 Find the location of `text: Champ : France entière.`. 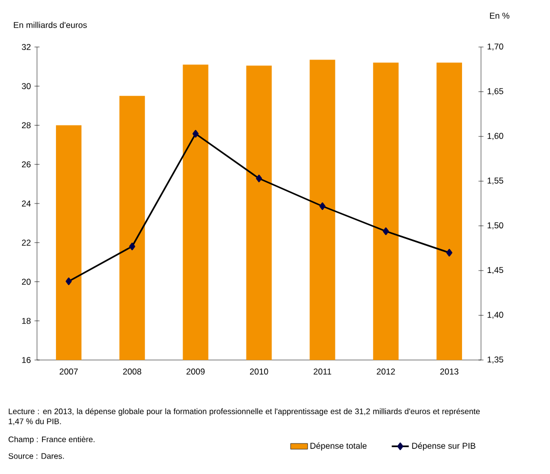

text: Champ : France entière. is located at coordinates (51, 440).